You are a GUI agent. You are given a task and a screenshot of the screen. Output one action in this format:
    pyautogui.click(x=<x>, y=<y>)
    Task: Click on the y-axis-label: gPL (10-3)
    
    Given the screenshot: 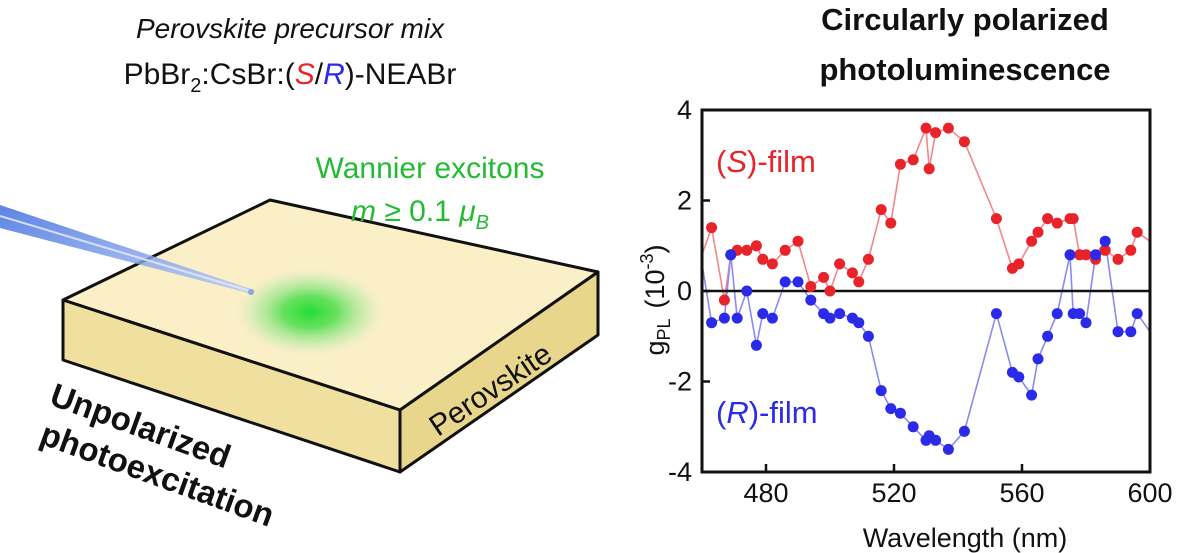 What is the action you would take?
    pyautogui.click(x=655, y=299)
    